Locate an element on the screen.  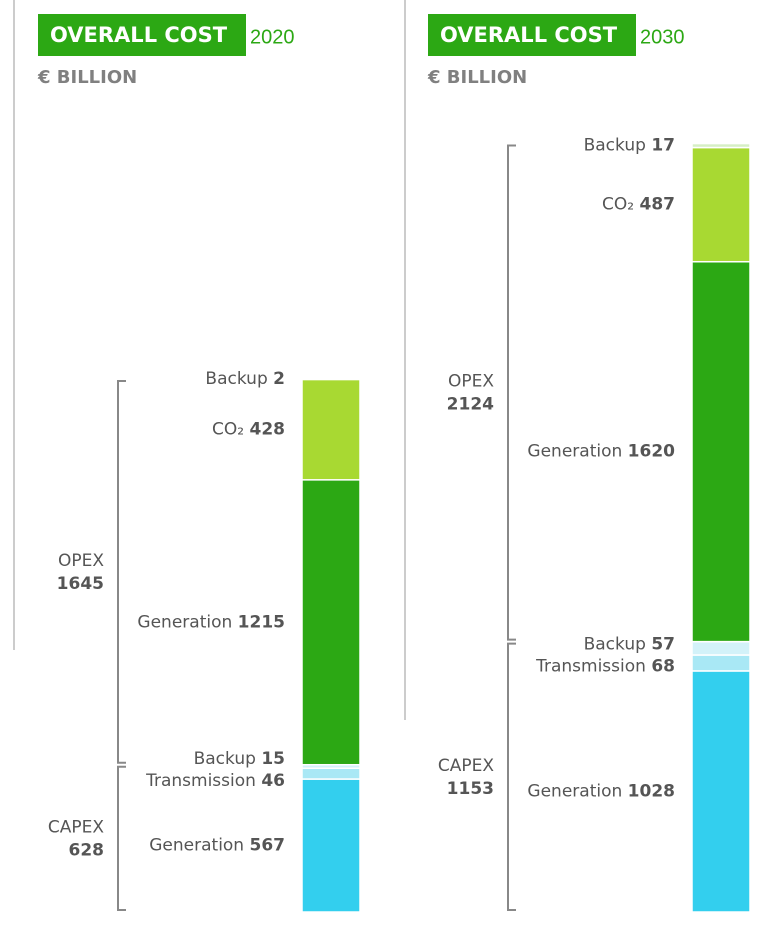
segment-label: Backup 15 is located at coordinates (239, 759).